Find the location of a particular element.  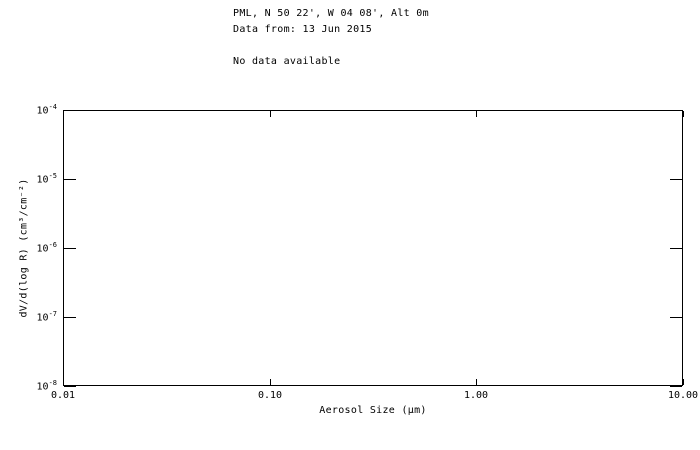

y-tick-label: 10⁻⁸ is located at coordinates (46, 386).